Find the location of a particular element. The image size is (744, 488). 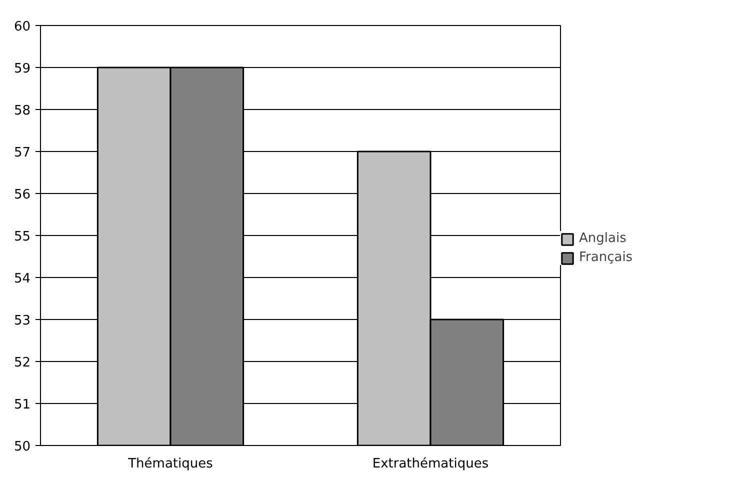

y-tick-label: 54 is located at coordinates (22, 279).